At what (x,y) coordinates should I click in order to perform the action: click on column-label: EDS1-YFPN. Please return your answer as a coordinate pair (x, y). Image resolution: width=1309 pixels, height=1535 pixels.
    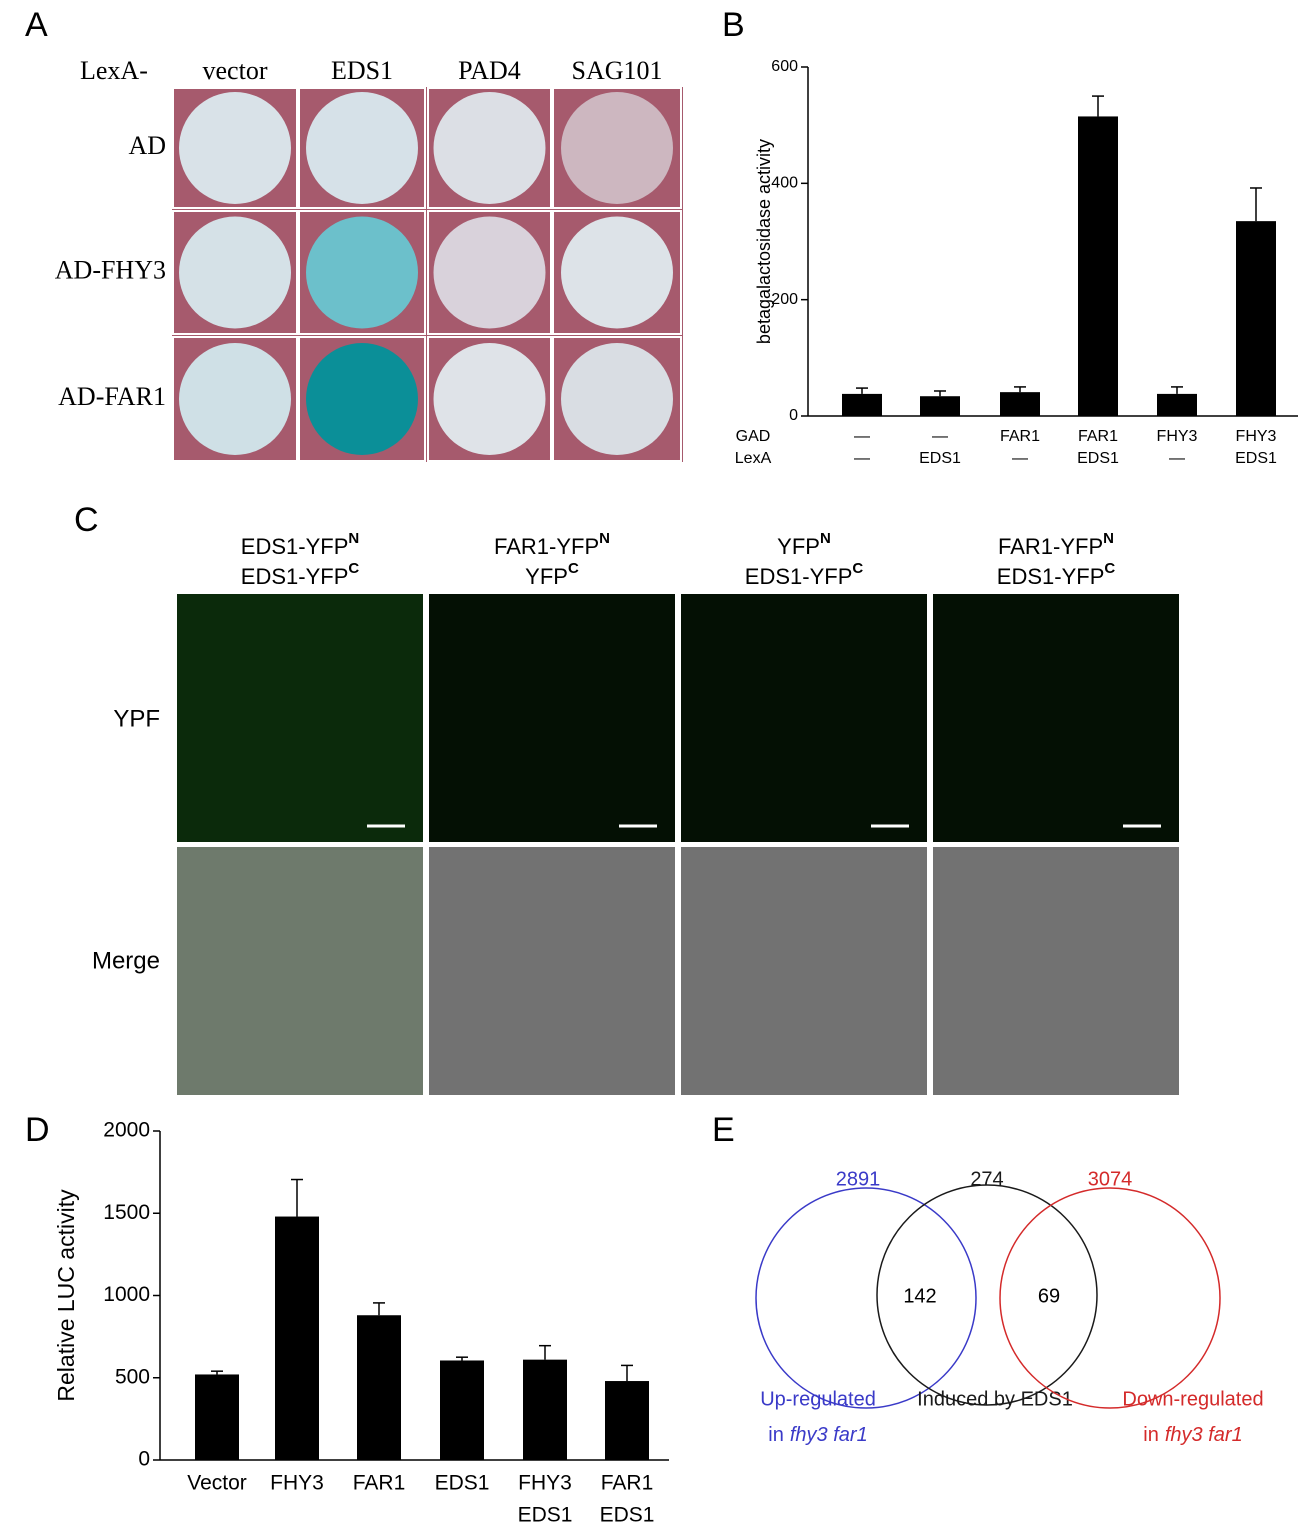
    Looking at the image, I should click on (300, 544).